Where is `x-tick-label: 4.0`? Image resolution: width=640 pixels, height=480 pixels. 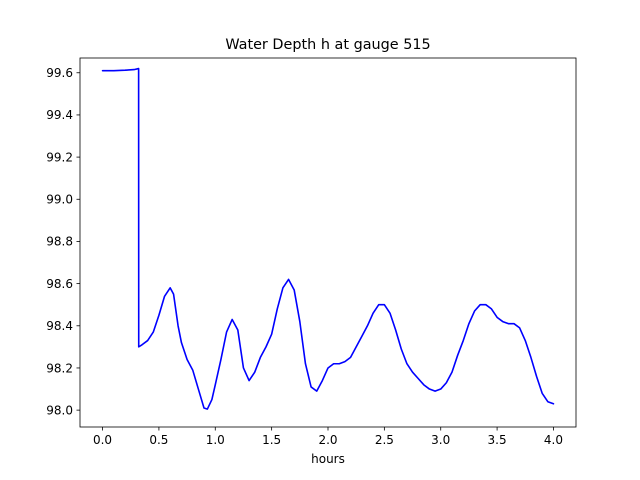
x-tick-label: 4.0 is located at coordinates (553, 440).